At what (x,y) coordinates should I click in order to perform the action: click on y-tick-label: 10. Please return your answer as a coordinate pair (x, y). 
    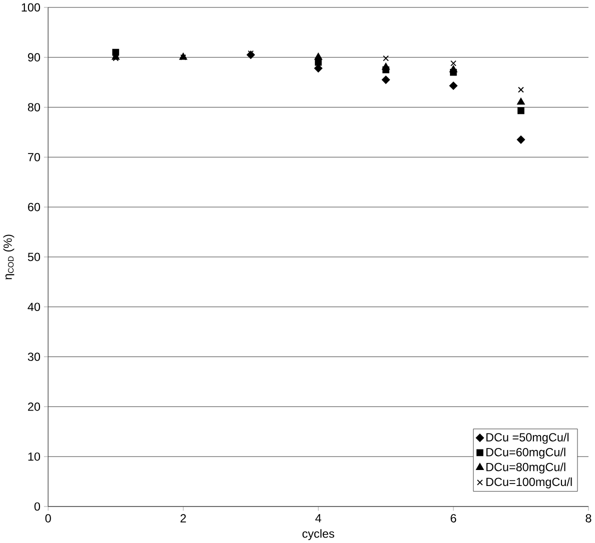
    Looking at the image, I should click on (34, 456).